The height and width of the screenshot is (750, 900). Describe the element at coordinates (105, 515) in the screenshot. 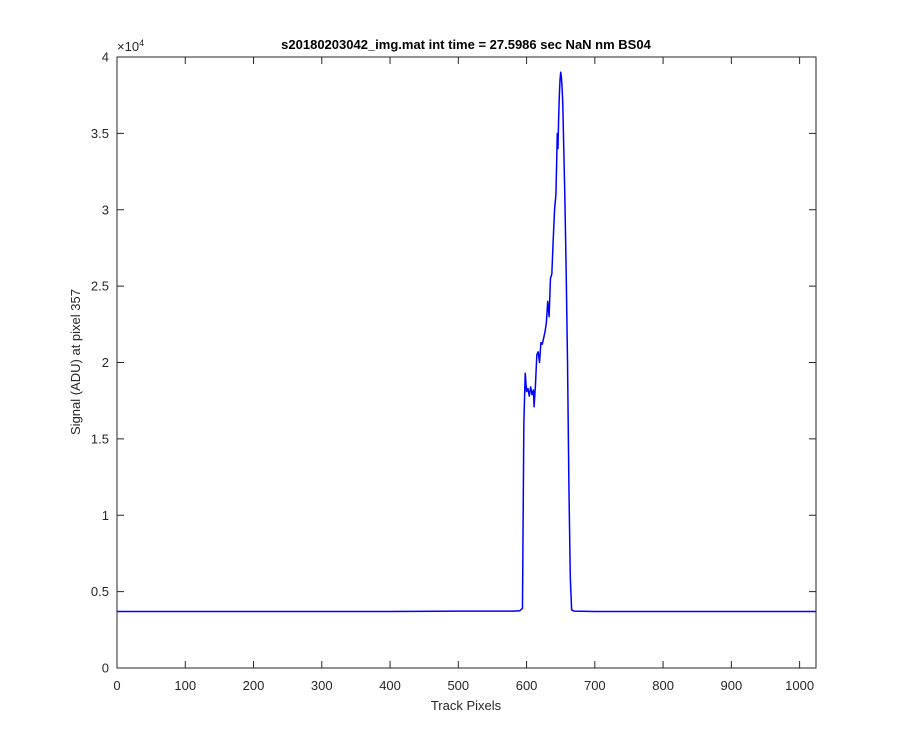

I see `y-tick-label: 1` at that location.